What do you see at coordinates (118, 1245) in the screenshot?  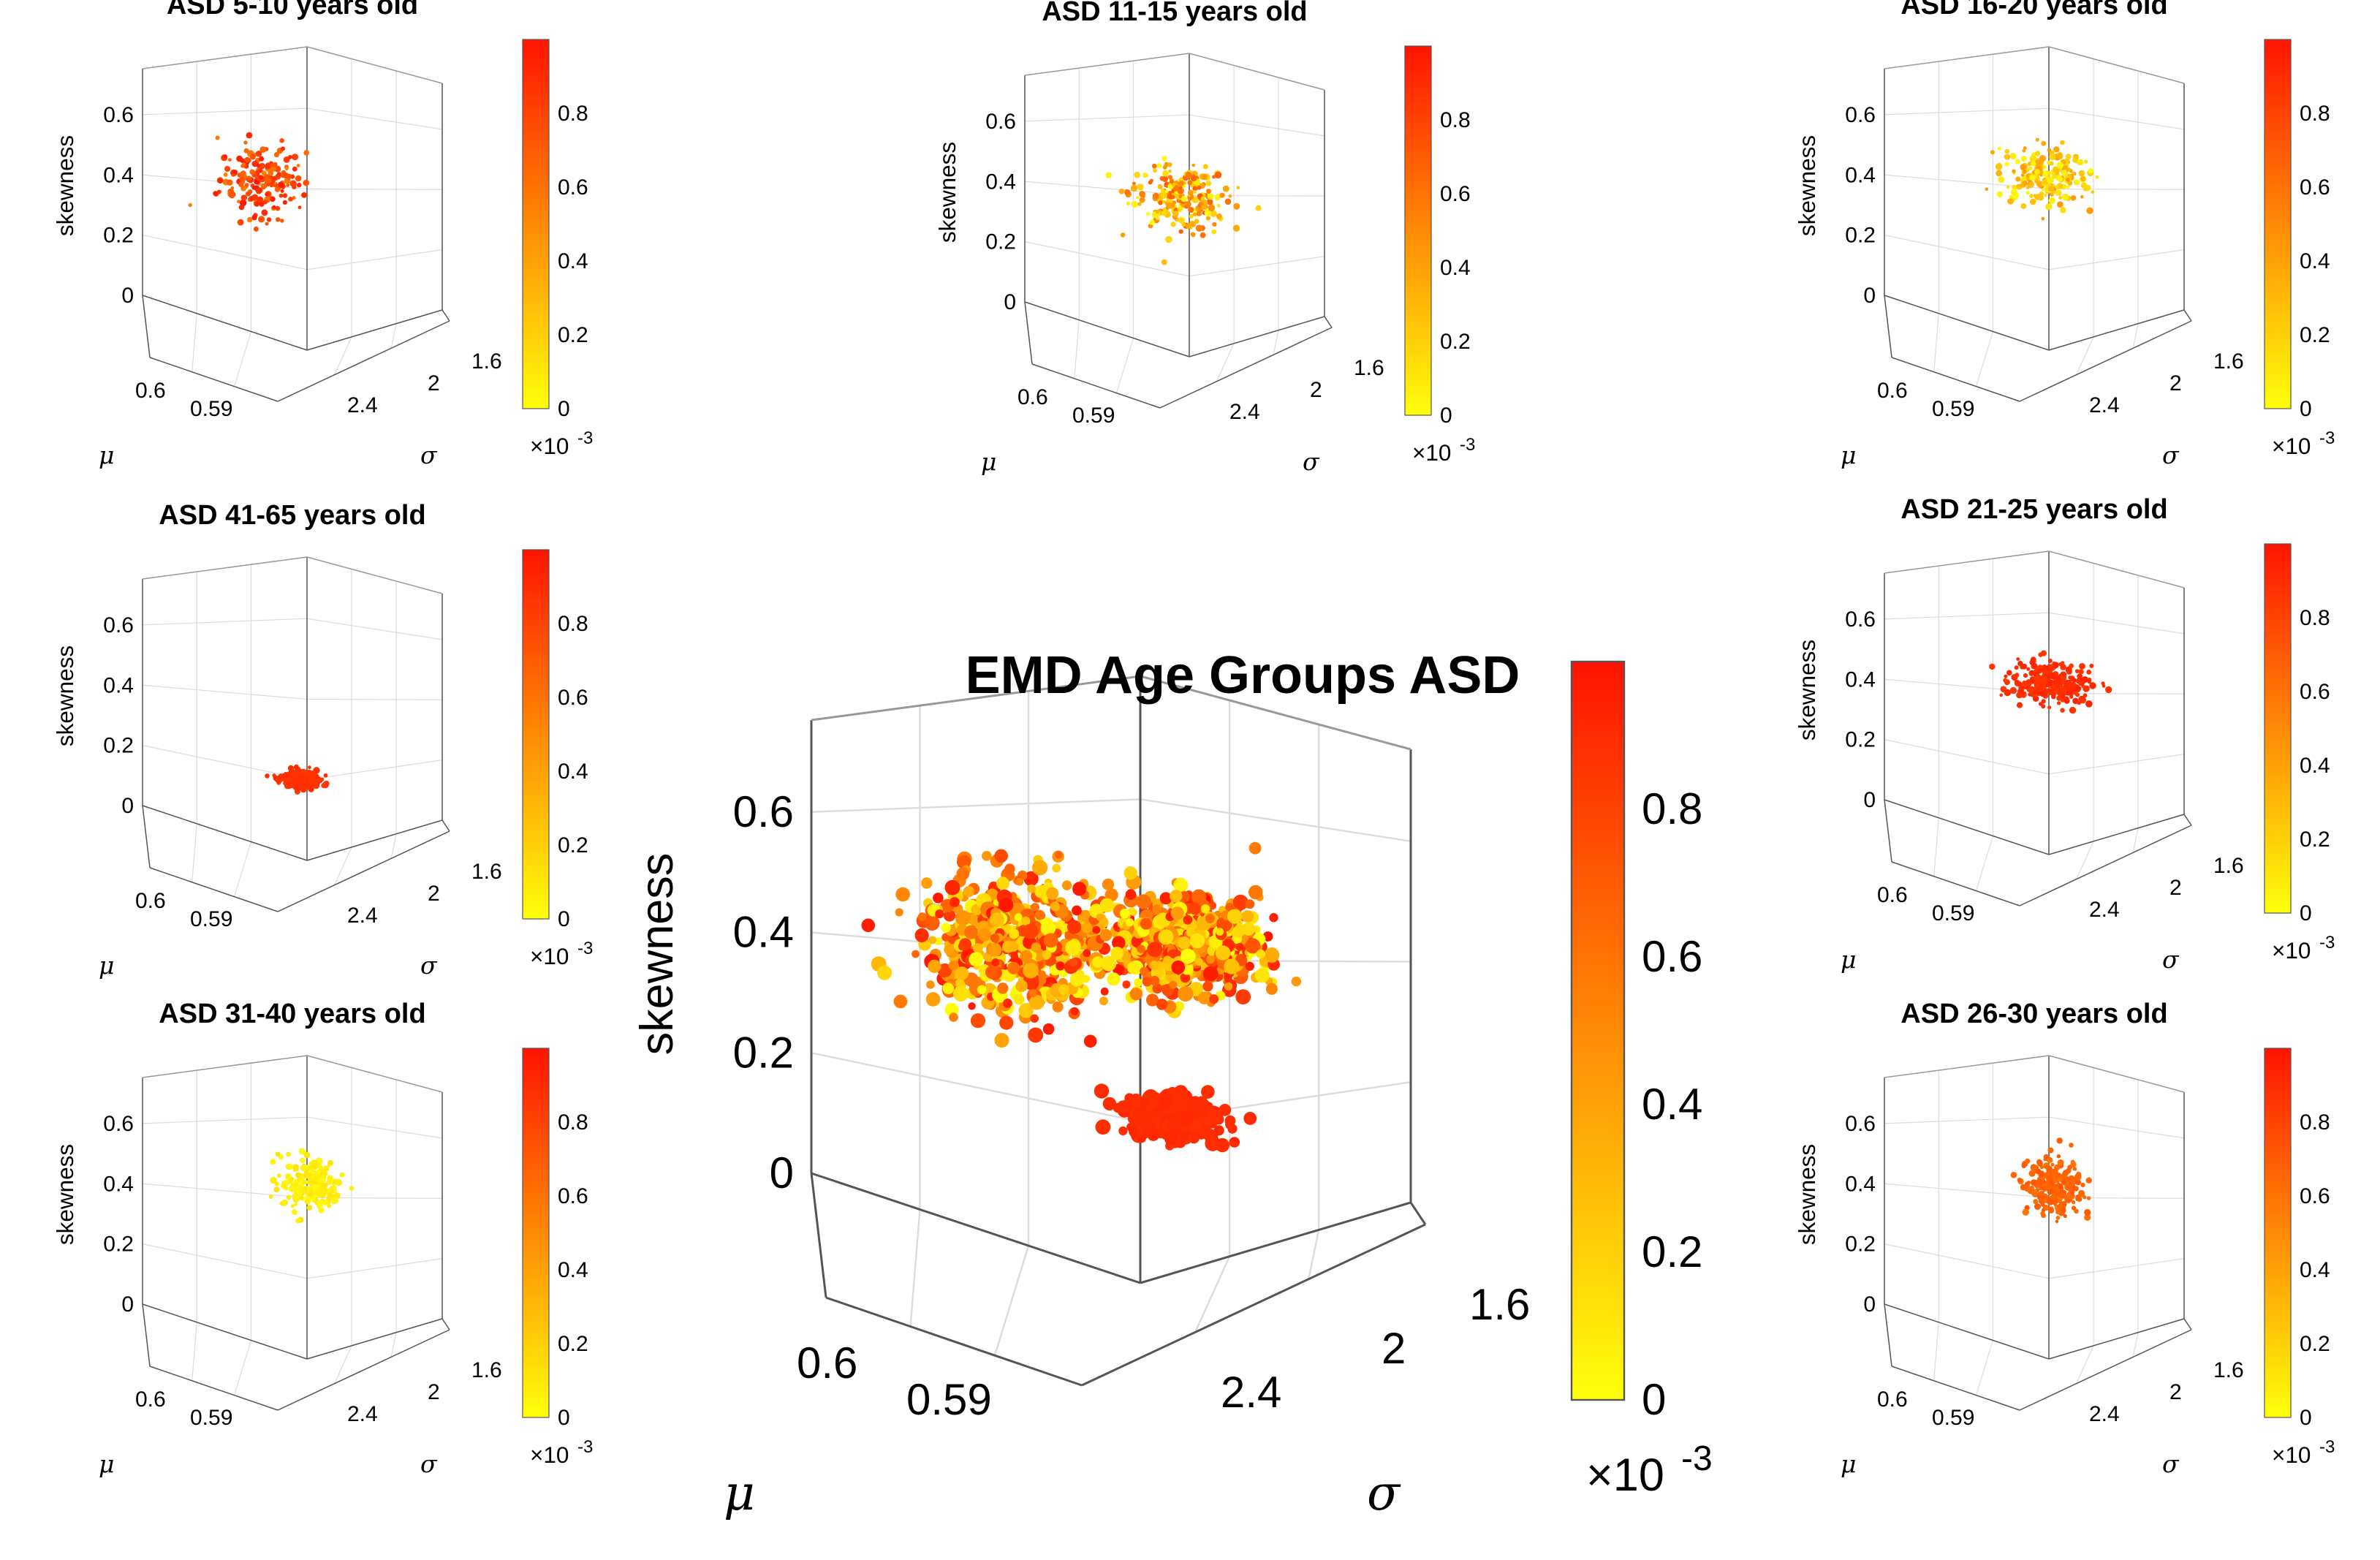 I see `z-tick-label: 0.2` at bounding box center [118, 1245].